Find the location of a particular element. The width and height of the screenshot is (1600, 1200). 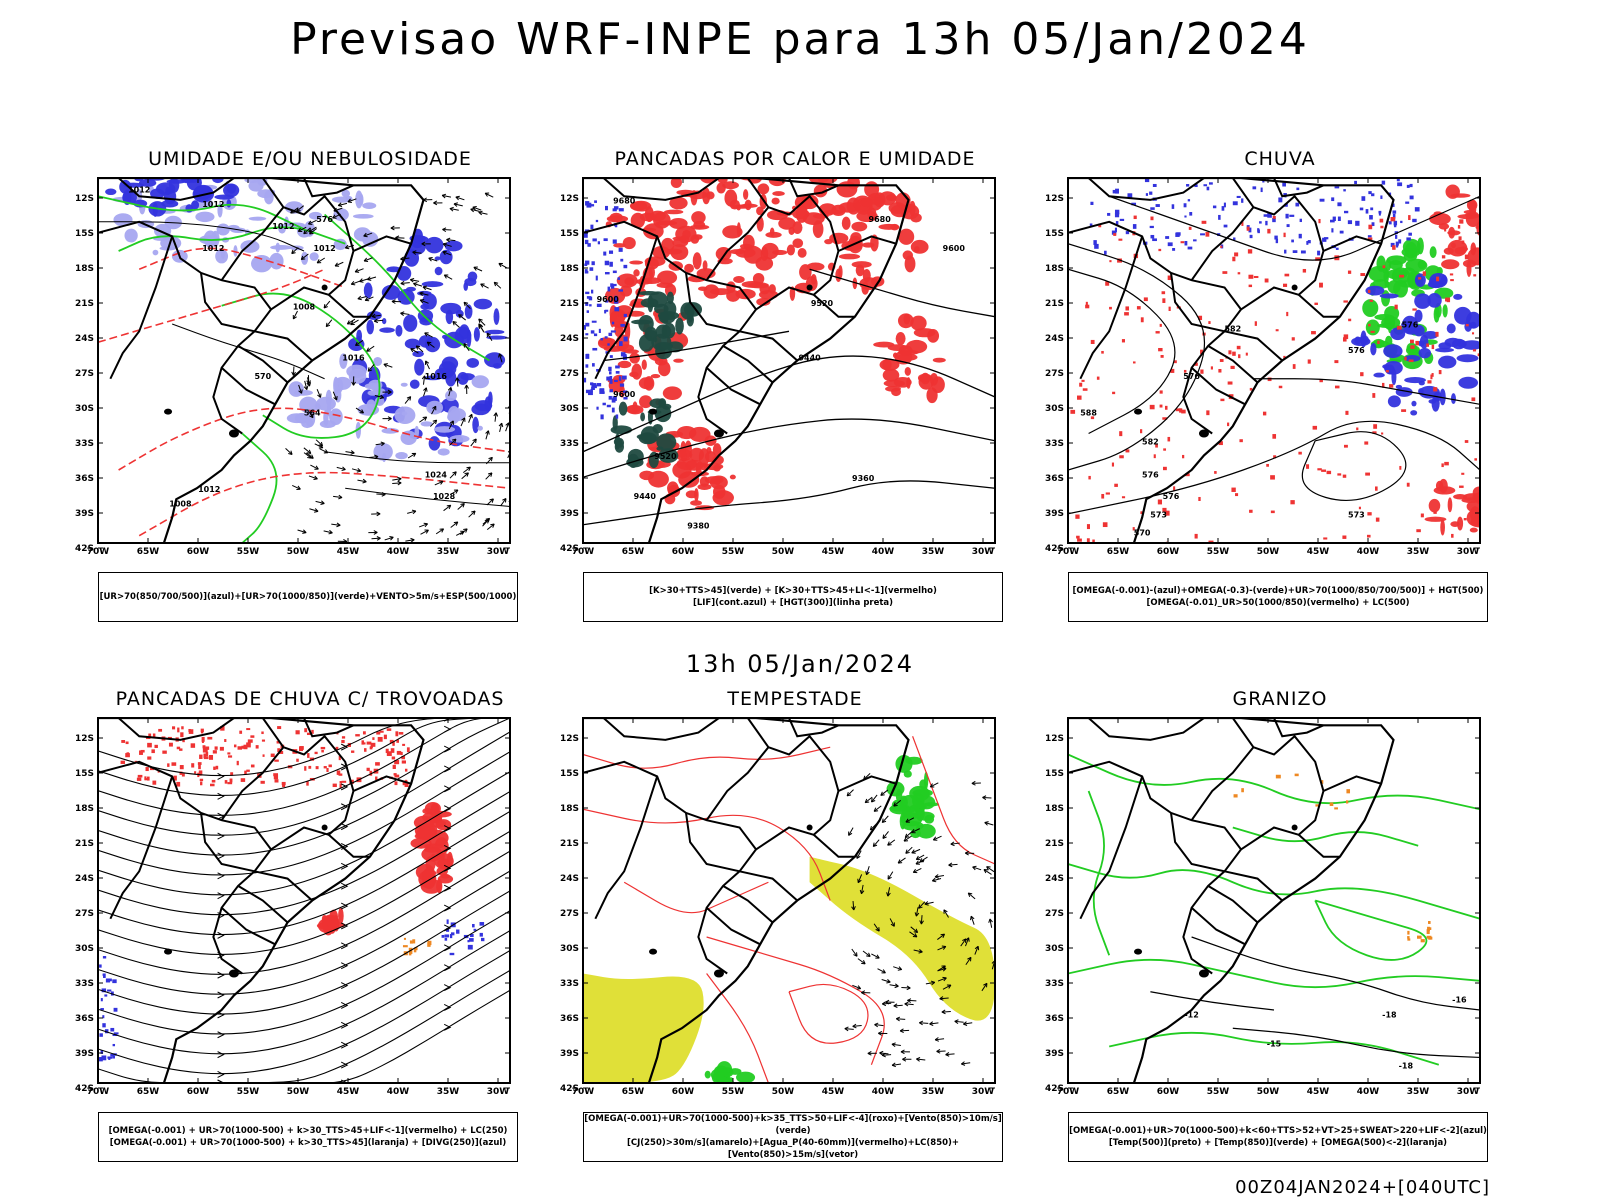

instability-area is located at coordinates (618, 441).